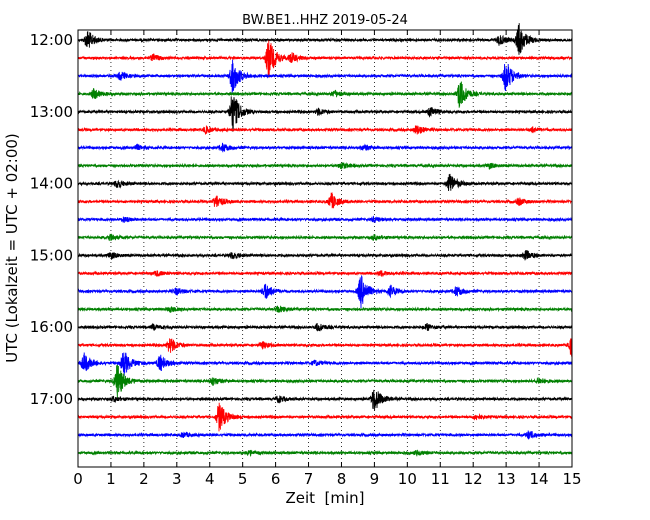 The width and height of the screenshot is (650, 520). What do you see at coordinates (325, 291) in the screenshot?
I see `seismic-trace-15:30` at bounding box center [325, 291].